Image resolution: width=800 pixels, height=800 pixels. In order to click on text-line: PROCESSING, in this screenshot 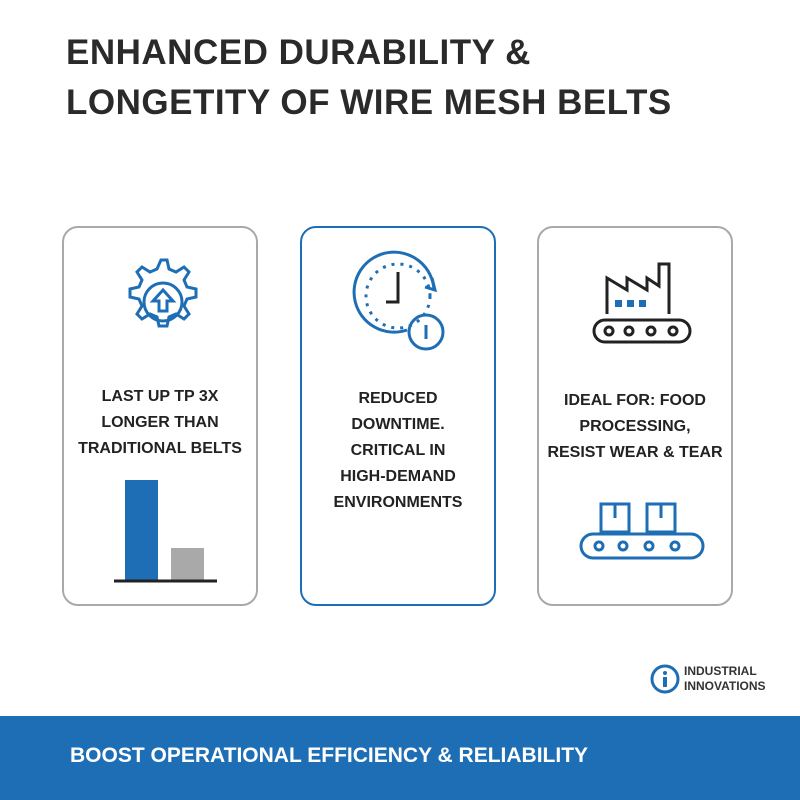, I will do `click(635, 426)`.